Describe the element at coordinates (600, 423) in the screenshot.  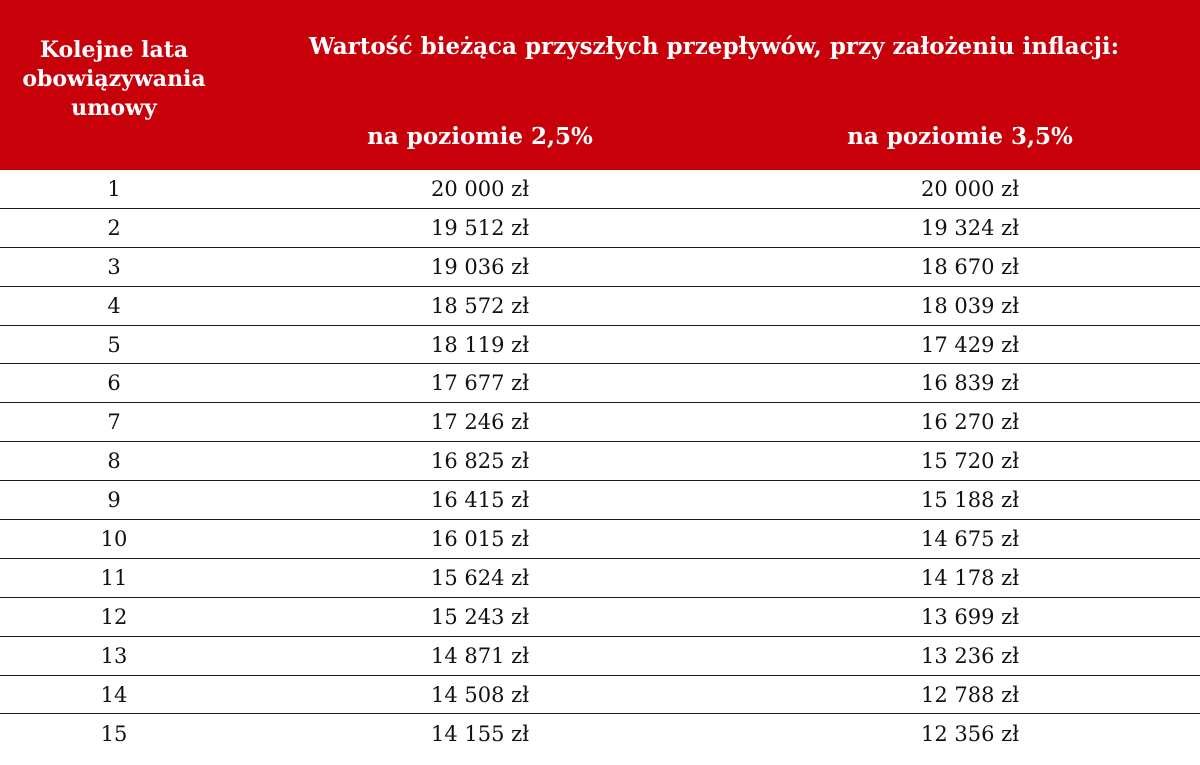
I see `table-row: 7 17 246 zł 16 270 zł` at that location.